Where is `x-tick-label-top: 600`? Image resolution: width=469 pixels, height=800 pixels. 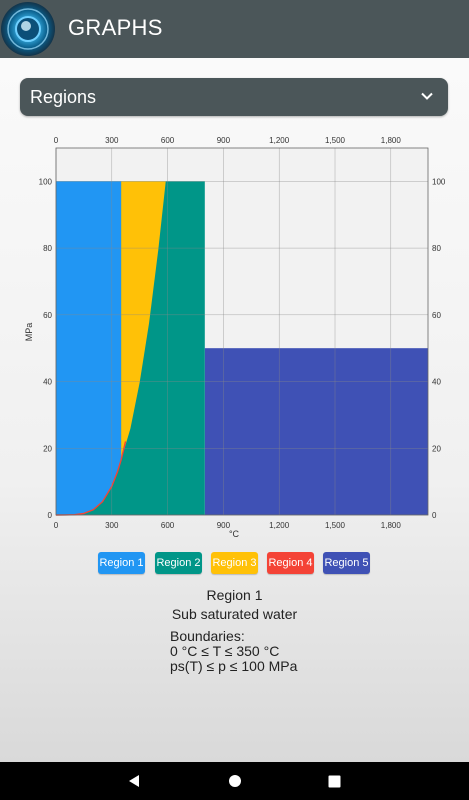
x-tick-label-top: 600 is located at coordinates (168, 140).